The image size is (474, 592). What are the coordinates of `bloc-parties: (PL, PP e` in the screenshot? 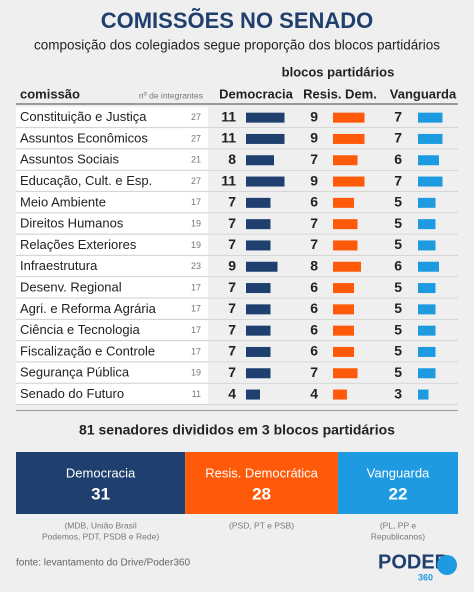 It's located at (398, 525).